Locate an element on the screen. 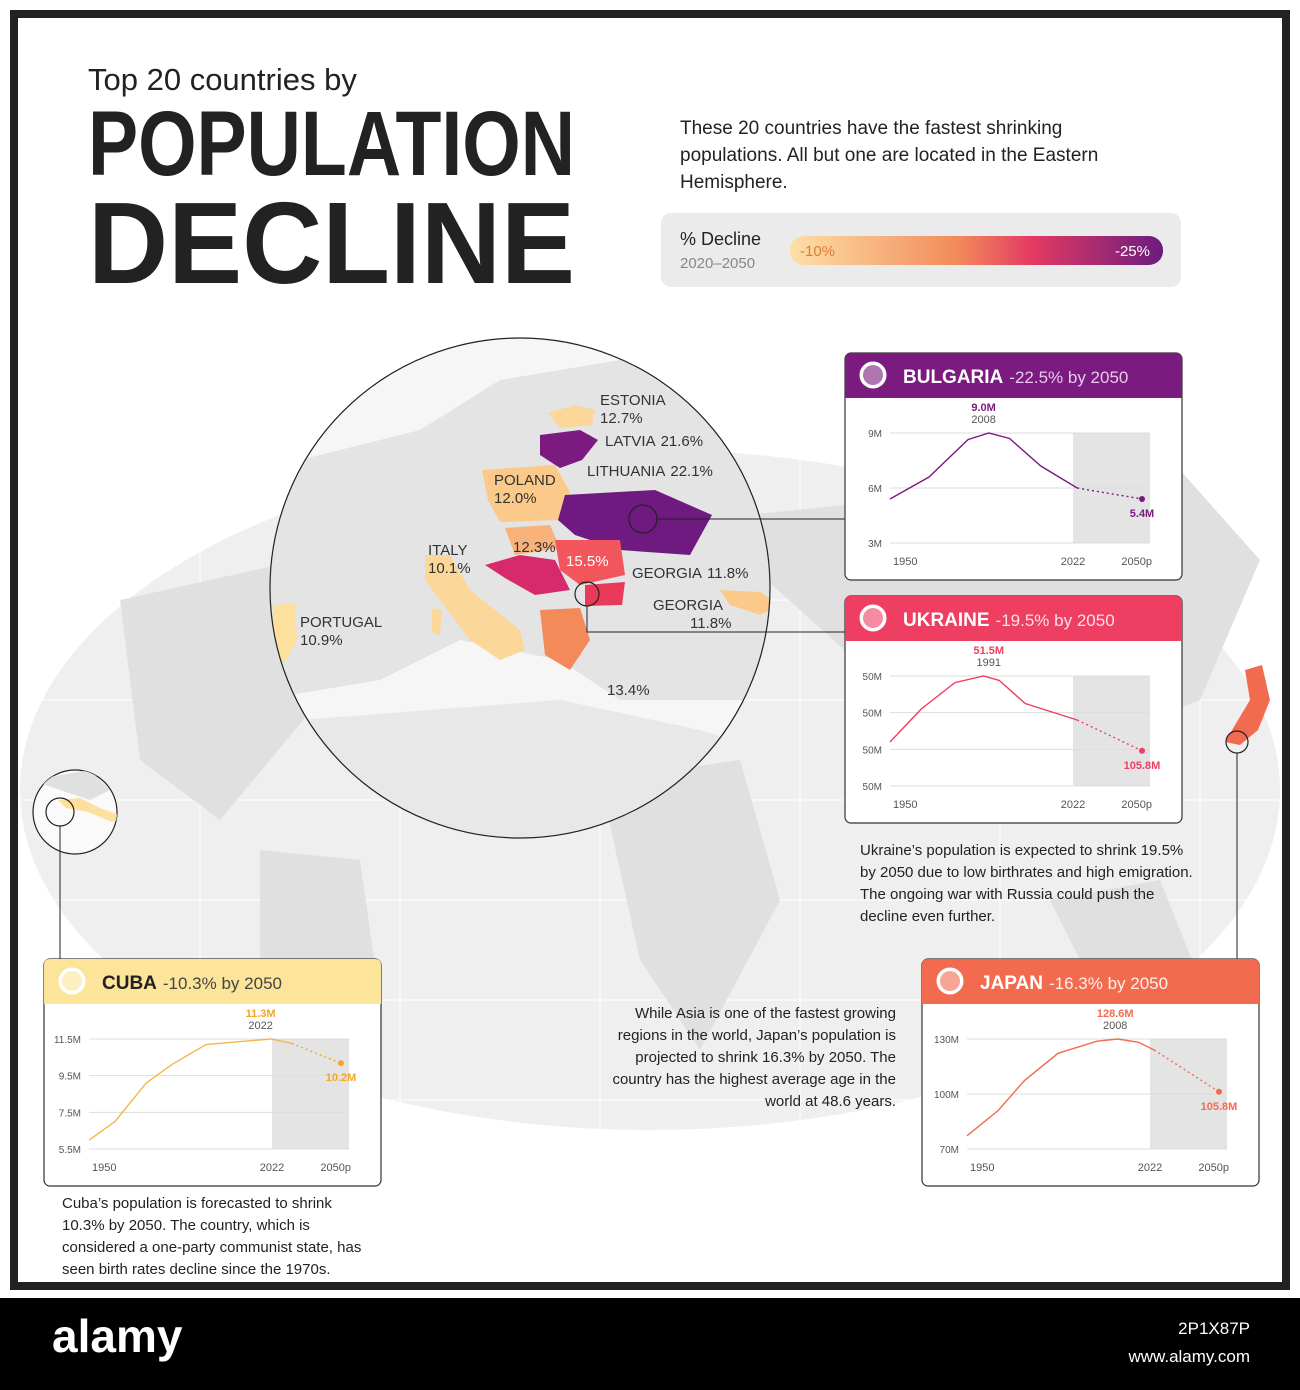 The image size is (1300, 1390). card-title: CUBA -10.3% by 2050 is located at coordinates (192, 983).